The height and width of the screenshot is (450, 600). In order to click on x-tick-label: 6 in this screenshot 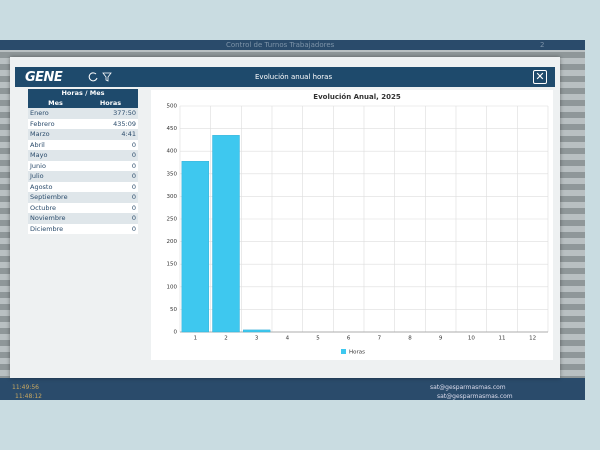, I will do `click(349, 339)`.